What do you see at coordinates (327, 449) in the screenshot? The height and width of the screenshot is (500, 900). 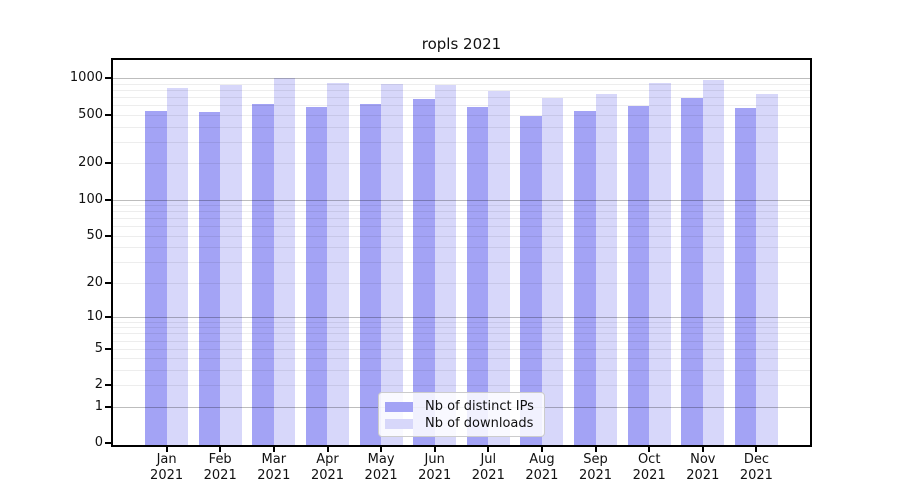 I see `x-tick-mark-apr` at bounding box center [327, 449].